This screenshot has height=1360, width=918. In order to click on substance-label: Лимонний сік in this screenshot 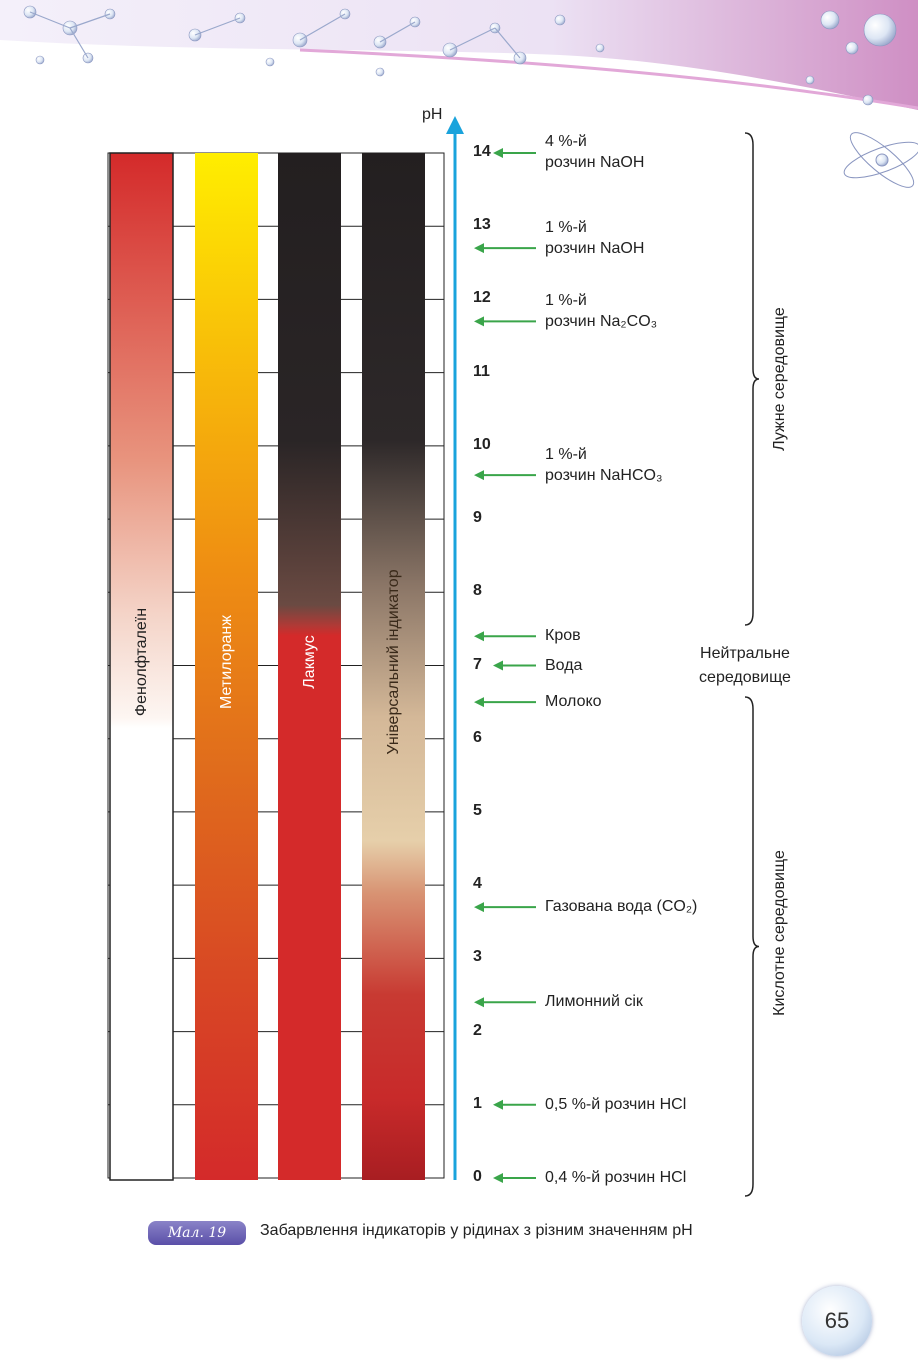, I will do `click(594, 1001)`.